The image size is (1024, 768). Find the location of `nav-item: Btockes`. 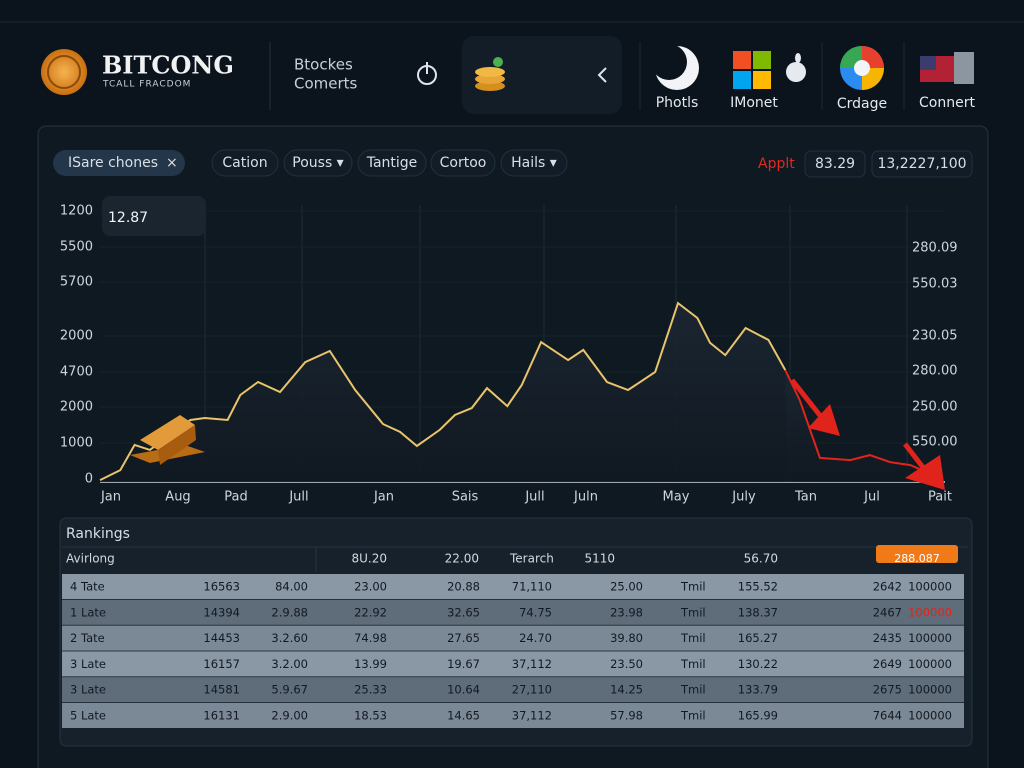

nav-item: Btockes is located at coordinates (323, 65).